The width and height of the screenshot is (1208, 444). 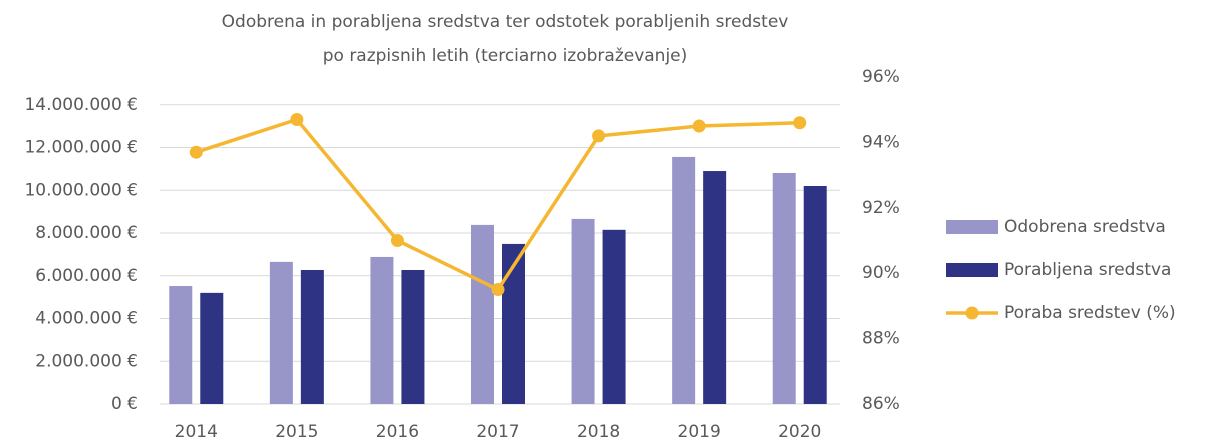 What do you see at coordinates (881, 404) in the screenshot?
I see `y2-tick-label: 86%` at bounding box center [881, 404].